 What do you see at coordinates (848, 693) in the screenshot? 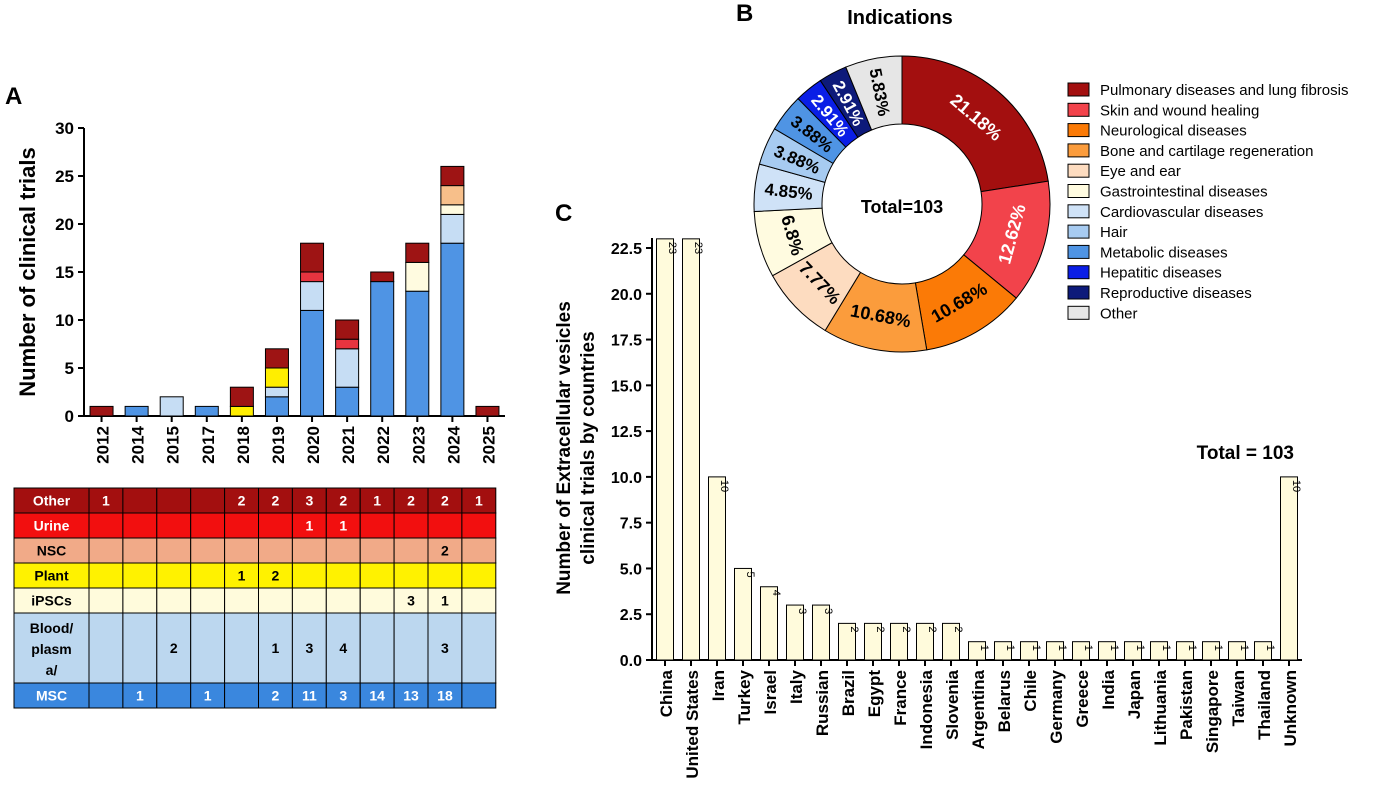
I see `chart-c-x-tick-label: Brazil` at bounding box center [848, 693].